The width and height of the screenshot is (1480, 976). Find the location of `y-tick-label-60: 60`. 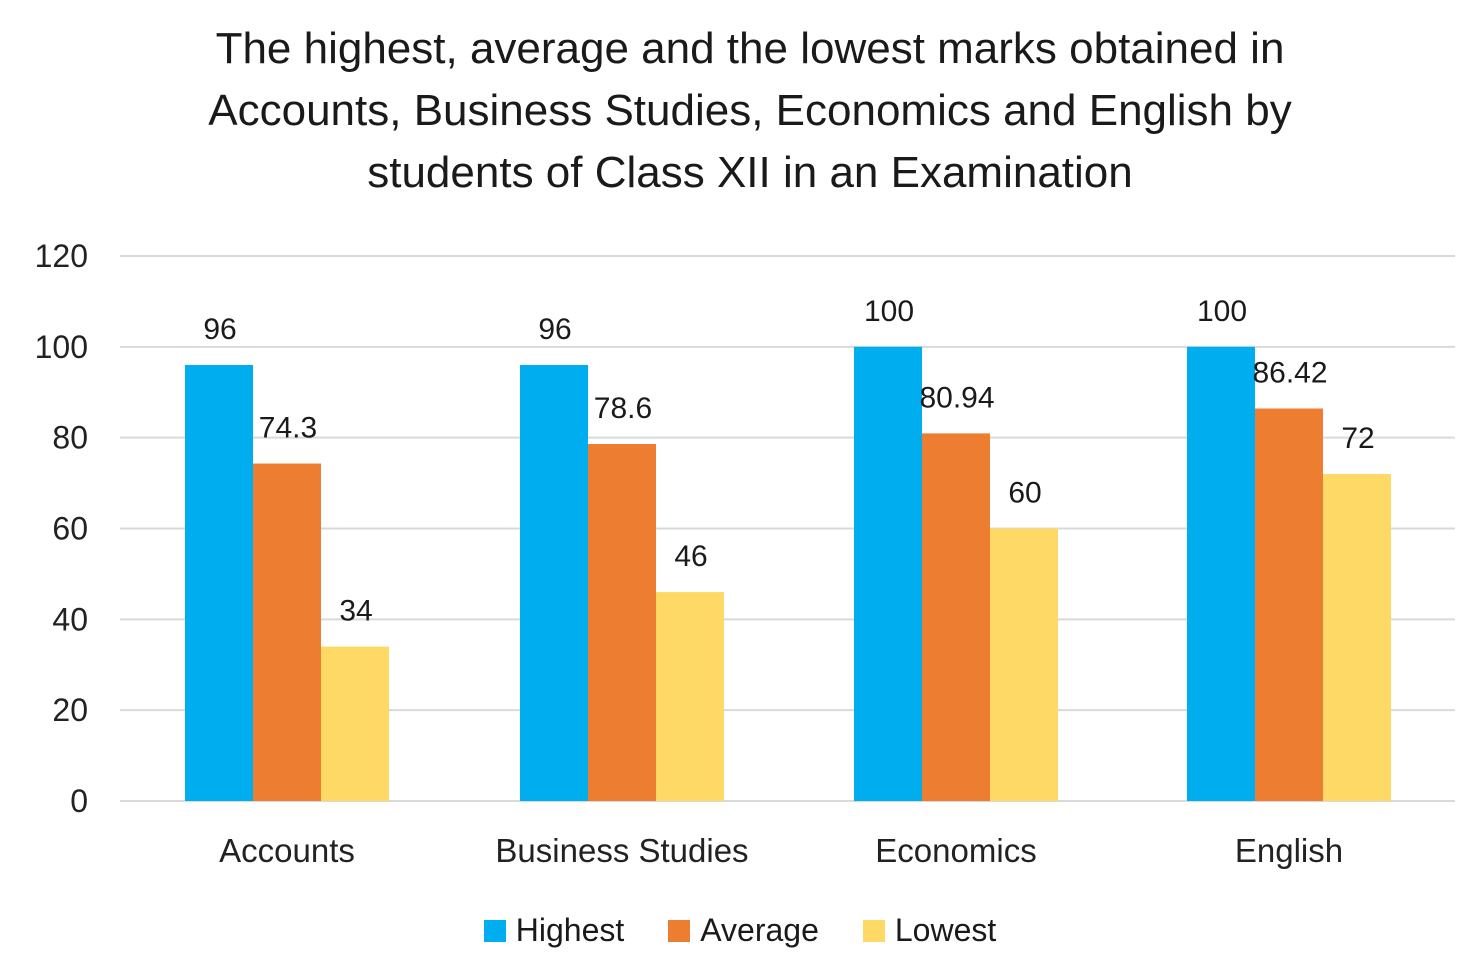

y-tick-label-60: 60 is located at coordinates (70, 529).